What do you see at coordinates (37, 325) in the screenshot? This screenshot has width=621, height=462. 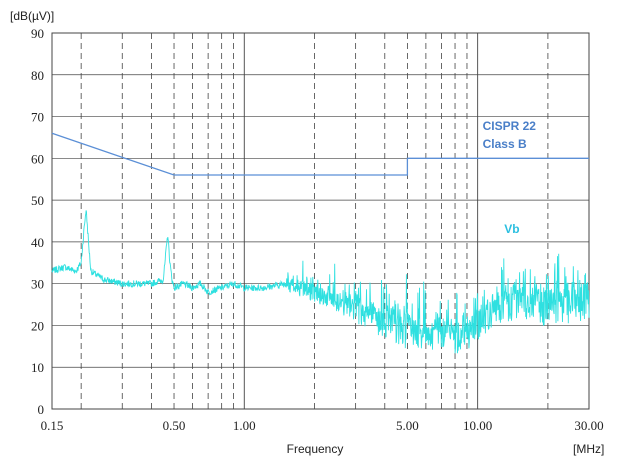 I see `y-tick-label: 20` at bounding box center [37, 325].